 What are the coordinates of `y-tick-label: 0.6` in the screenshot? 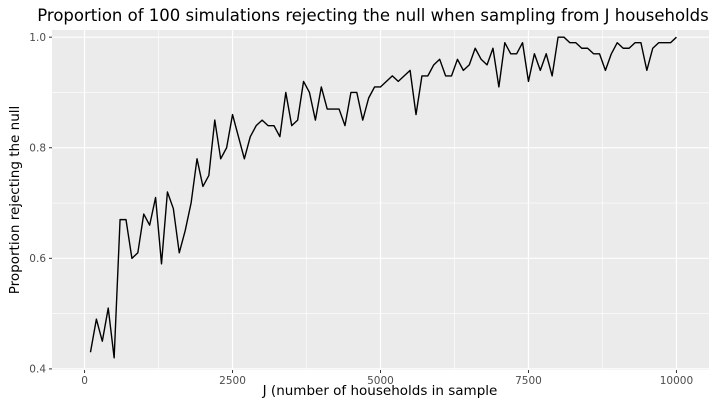 It's located at (37, 259).